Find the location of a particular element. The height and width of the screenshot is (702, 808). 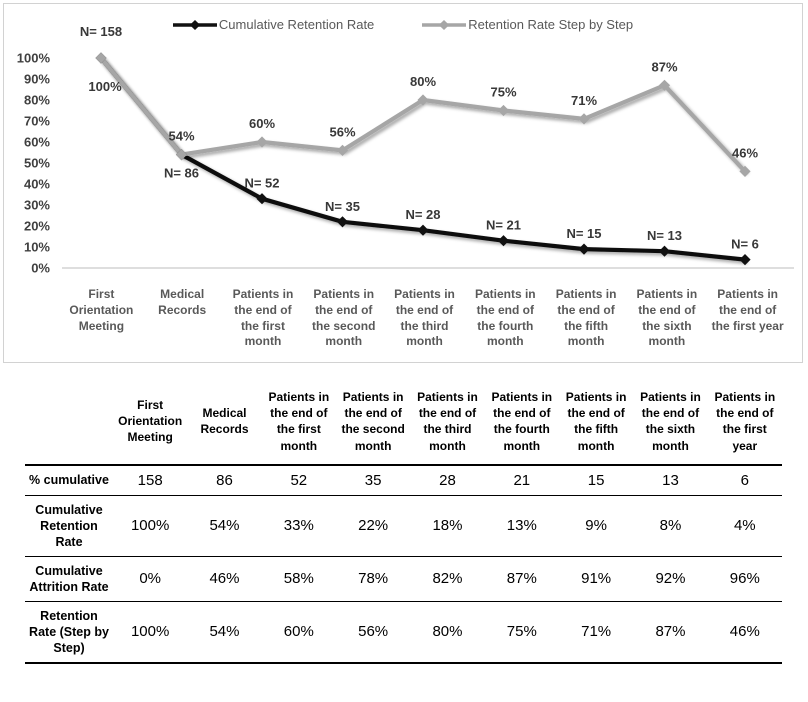

legend-item-step-by-step: Retention Rate Step by Step is located at coordinates (527, 24).